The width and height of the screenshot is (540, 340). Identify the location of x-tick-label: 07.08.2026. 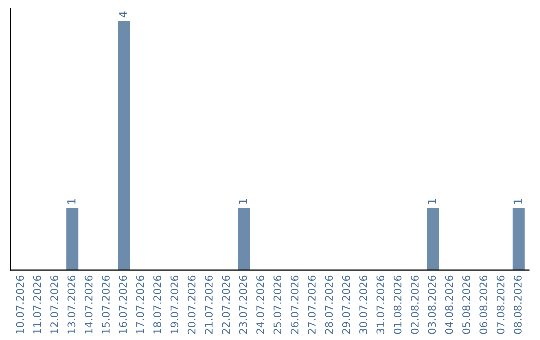
(500, 305).